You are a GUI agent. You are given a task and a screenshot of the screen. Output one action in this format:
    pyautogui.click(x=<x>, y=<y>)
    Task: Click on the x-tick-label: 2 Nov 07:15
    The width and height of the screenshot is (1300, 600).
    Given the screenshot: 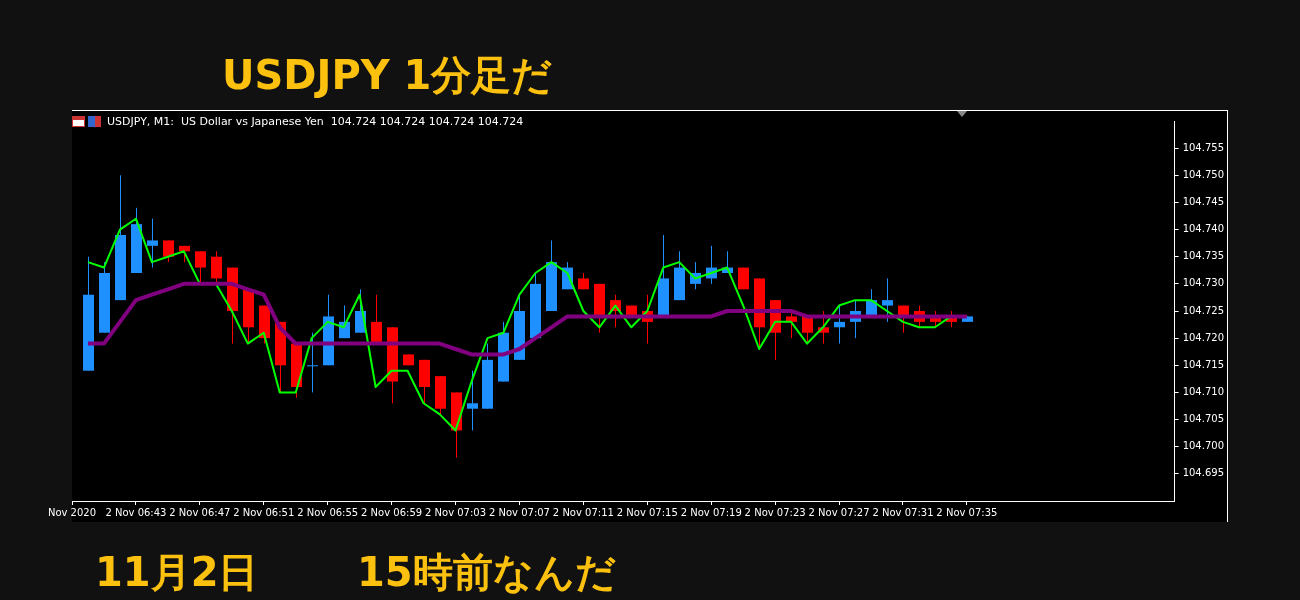 What is the action you would take?
    pyautogui.click(x=647, y=512)
    